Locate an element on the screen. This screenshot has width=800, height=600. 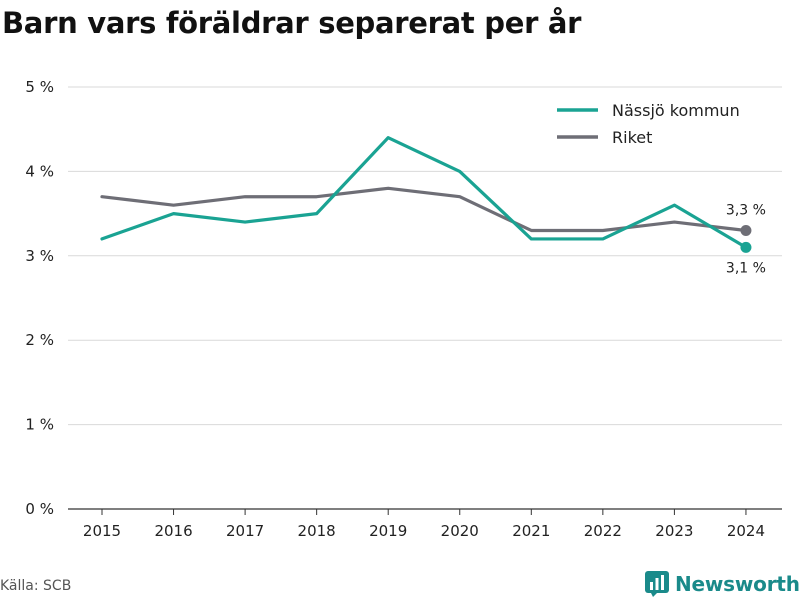
end-point-nassjo is located at coordinates (746, 247).